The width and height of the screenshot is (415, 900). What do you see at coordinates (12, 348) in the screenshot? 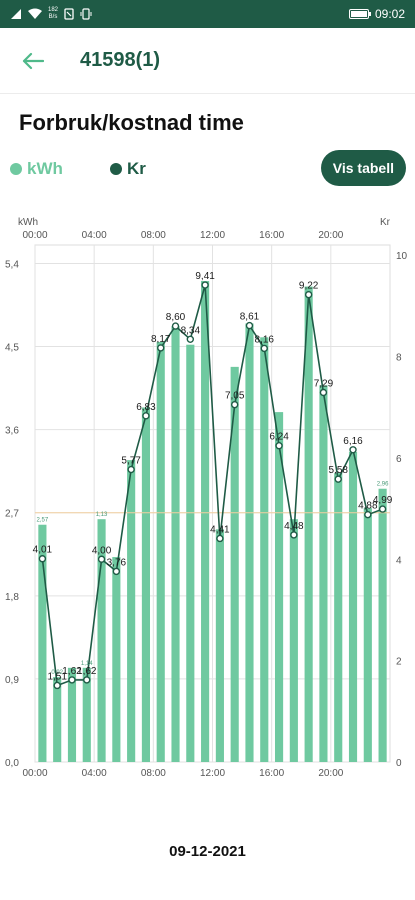
I see `left-tick-label: 4,5` at bounding box center [12, 348].